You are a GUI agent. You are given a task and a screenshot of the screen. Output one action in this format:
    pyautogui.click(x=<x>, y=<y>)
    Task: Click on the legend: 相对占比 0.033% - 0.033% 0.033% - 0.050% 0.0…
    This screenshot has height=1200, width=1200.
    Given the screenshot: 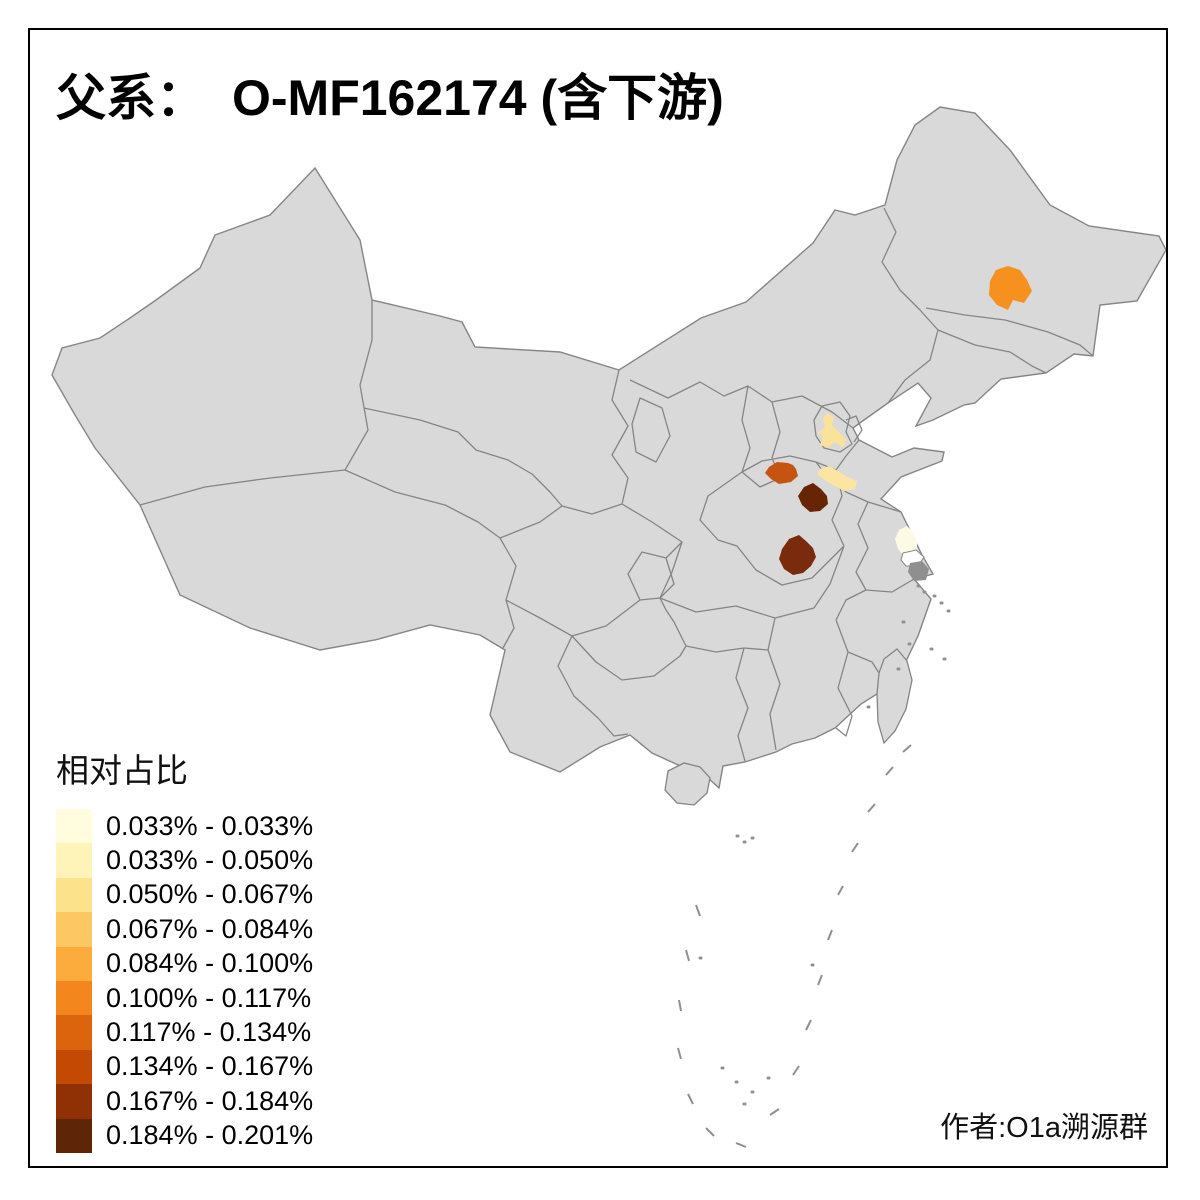 What is the action you would take?
    pyautogui.click(x=184, y=948)
    